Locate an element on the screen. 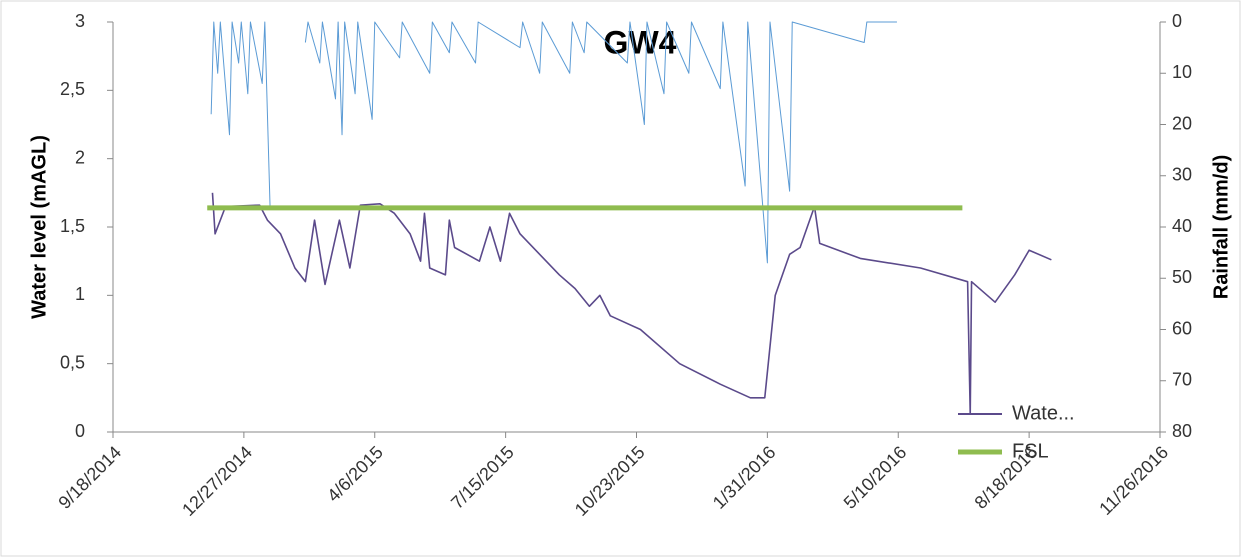 This screenshot has height=557, width=1241. y-tick-label: 2 is located at coordinates (80, 157).